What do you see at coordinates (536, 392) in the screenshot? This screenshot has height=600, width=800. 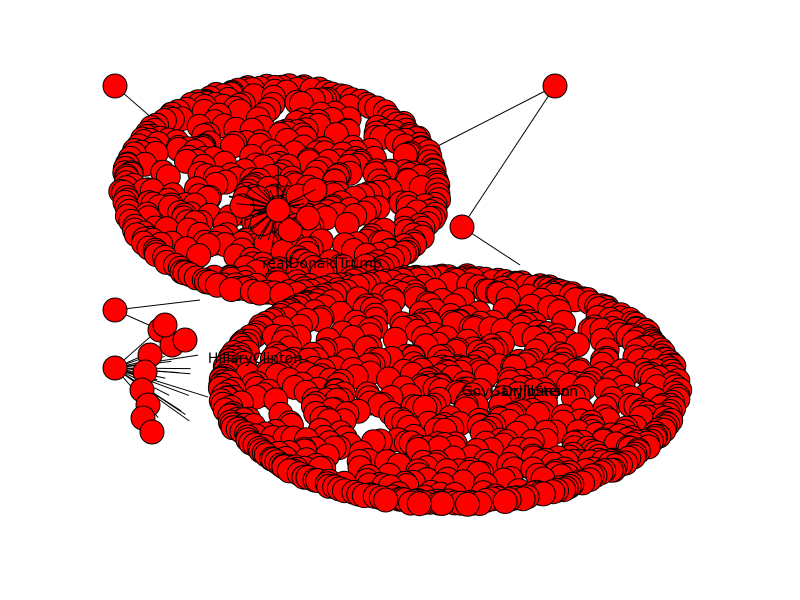 I see `label-drjill: DrJillStein` at bounding box center [536, 392].